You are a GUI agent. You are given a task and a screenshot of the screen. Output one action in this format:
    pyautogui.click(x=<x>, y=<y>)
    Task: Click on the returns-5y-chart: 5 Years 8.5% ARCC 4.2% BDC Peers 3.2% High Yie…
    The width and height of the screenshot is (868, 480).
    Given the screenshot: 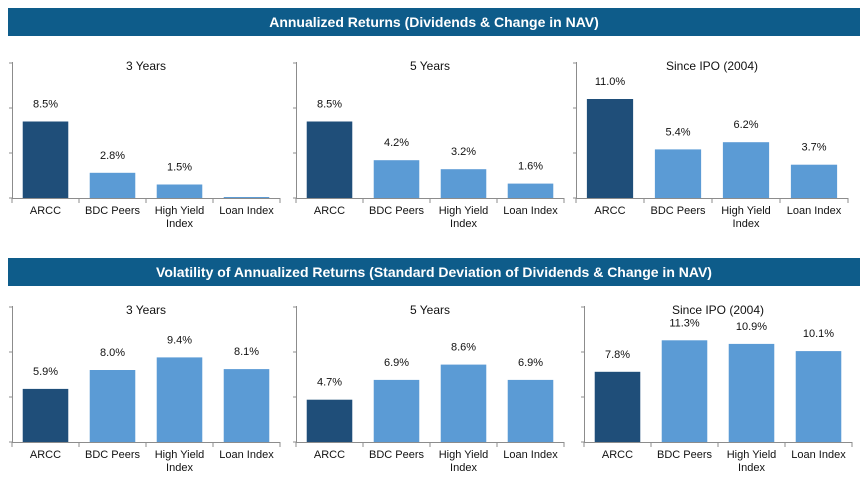 What is the action you would take?
    pyautogui.click(x=430, y=148)
    